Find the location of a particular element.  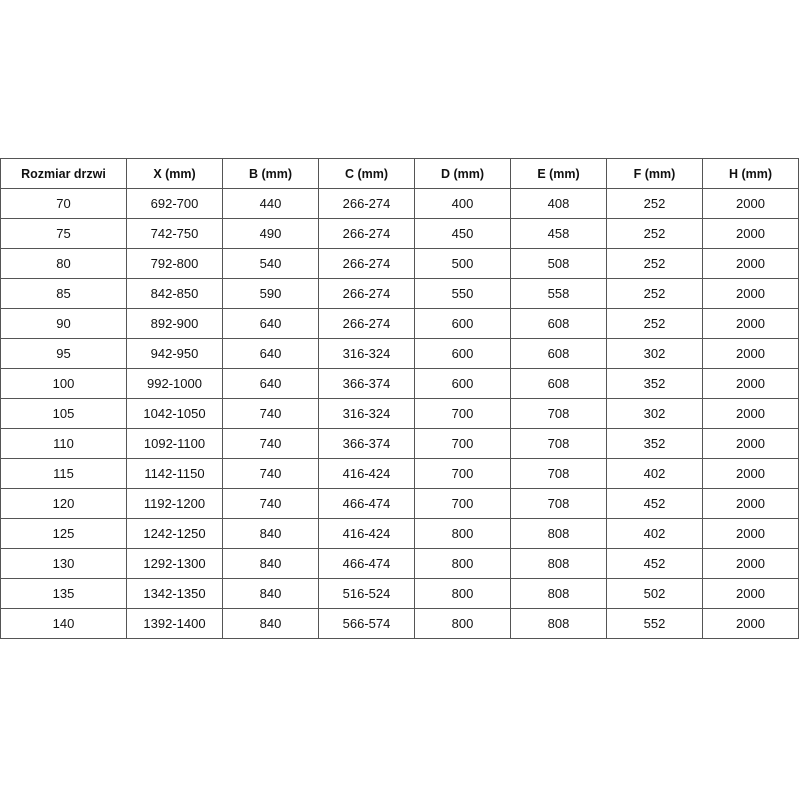

table-cell: 558 is located at coordinates (558, 293).